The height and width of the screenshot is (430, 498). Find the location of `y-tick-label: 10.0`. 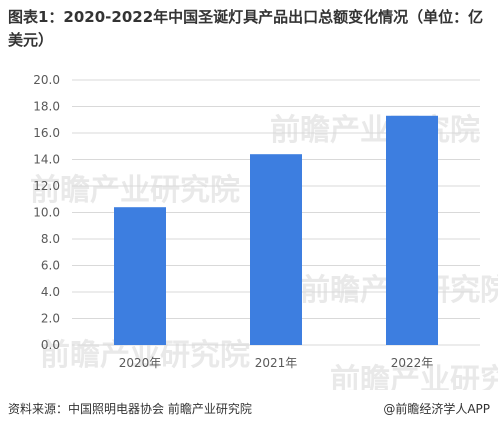

y-tick-label: 10.0 is located at coordinates (46, 213).